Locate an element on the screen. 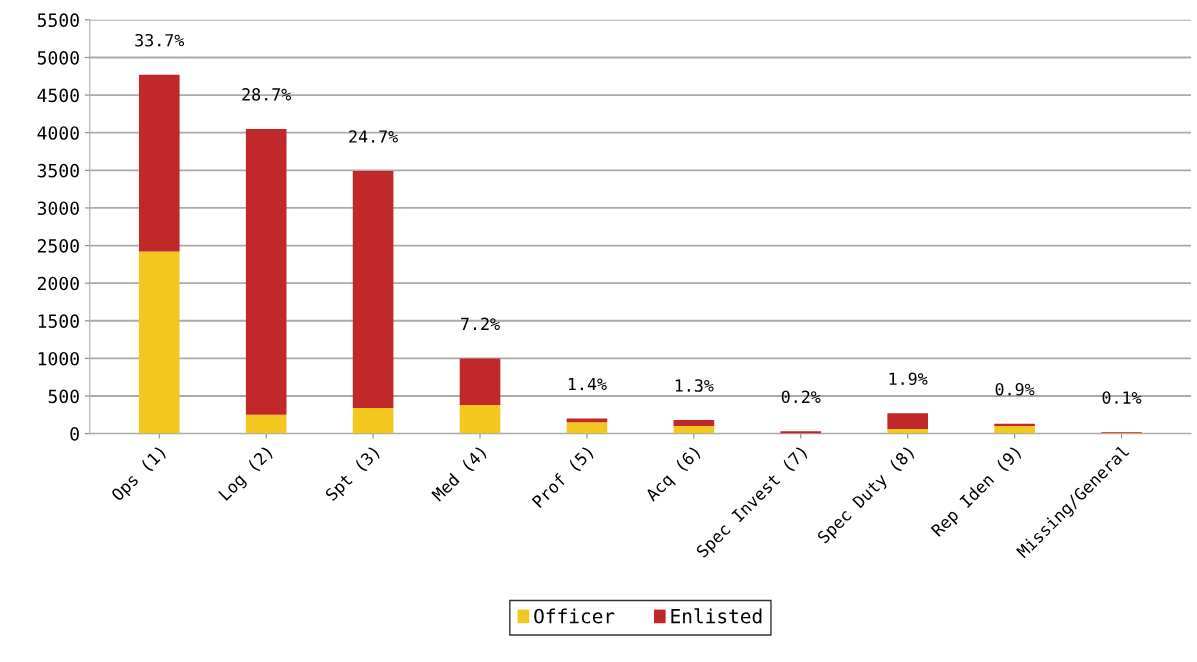 The height and width of the screenshot is (662, 1197). y-tick-label: 4500 is located at coordinates (58, 95).